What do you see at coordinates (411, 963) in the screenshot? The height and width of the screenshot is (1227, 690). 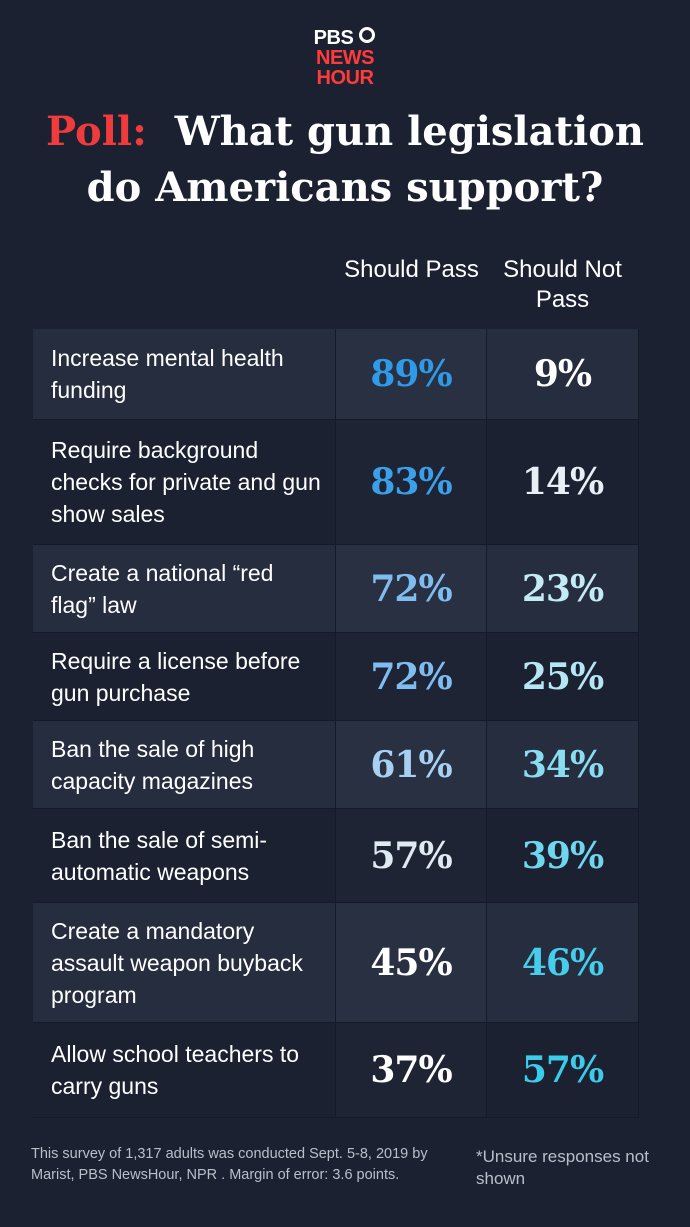 I see `pass-value: 45%` at bounding box center [411, 963].